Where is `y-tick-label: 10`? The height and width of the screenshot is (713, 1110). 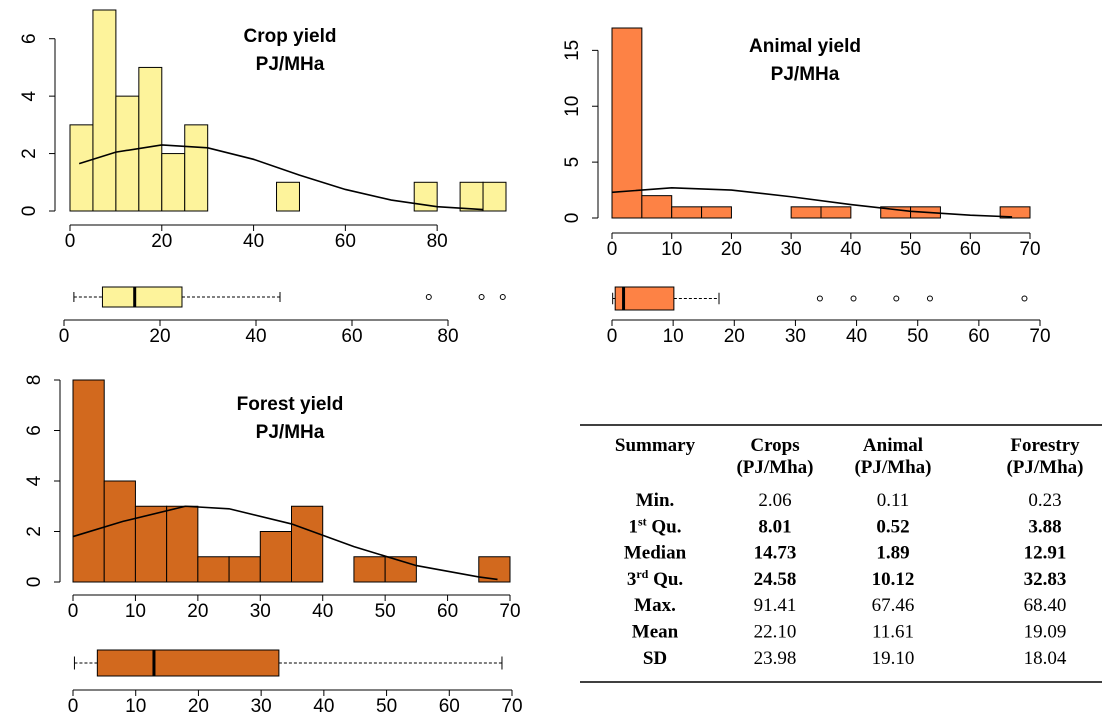 y-tick-label: 10 is located at coordinates (572, 106).